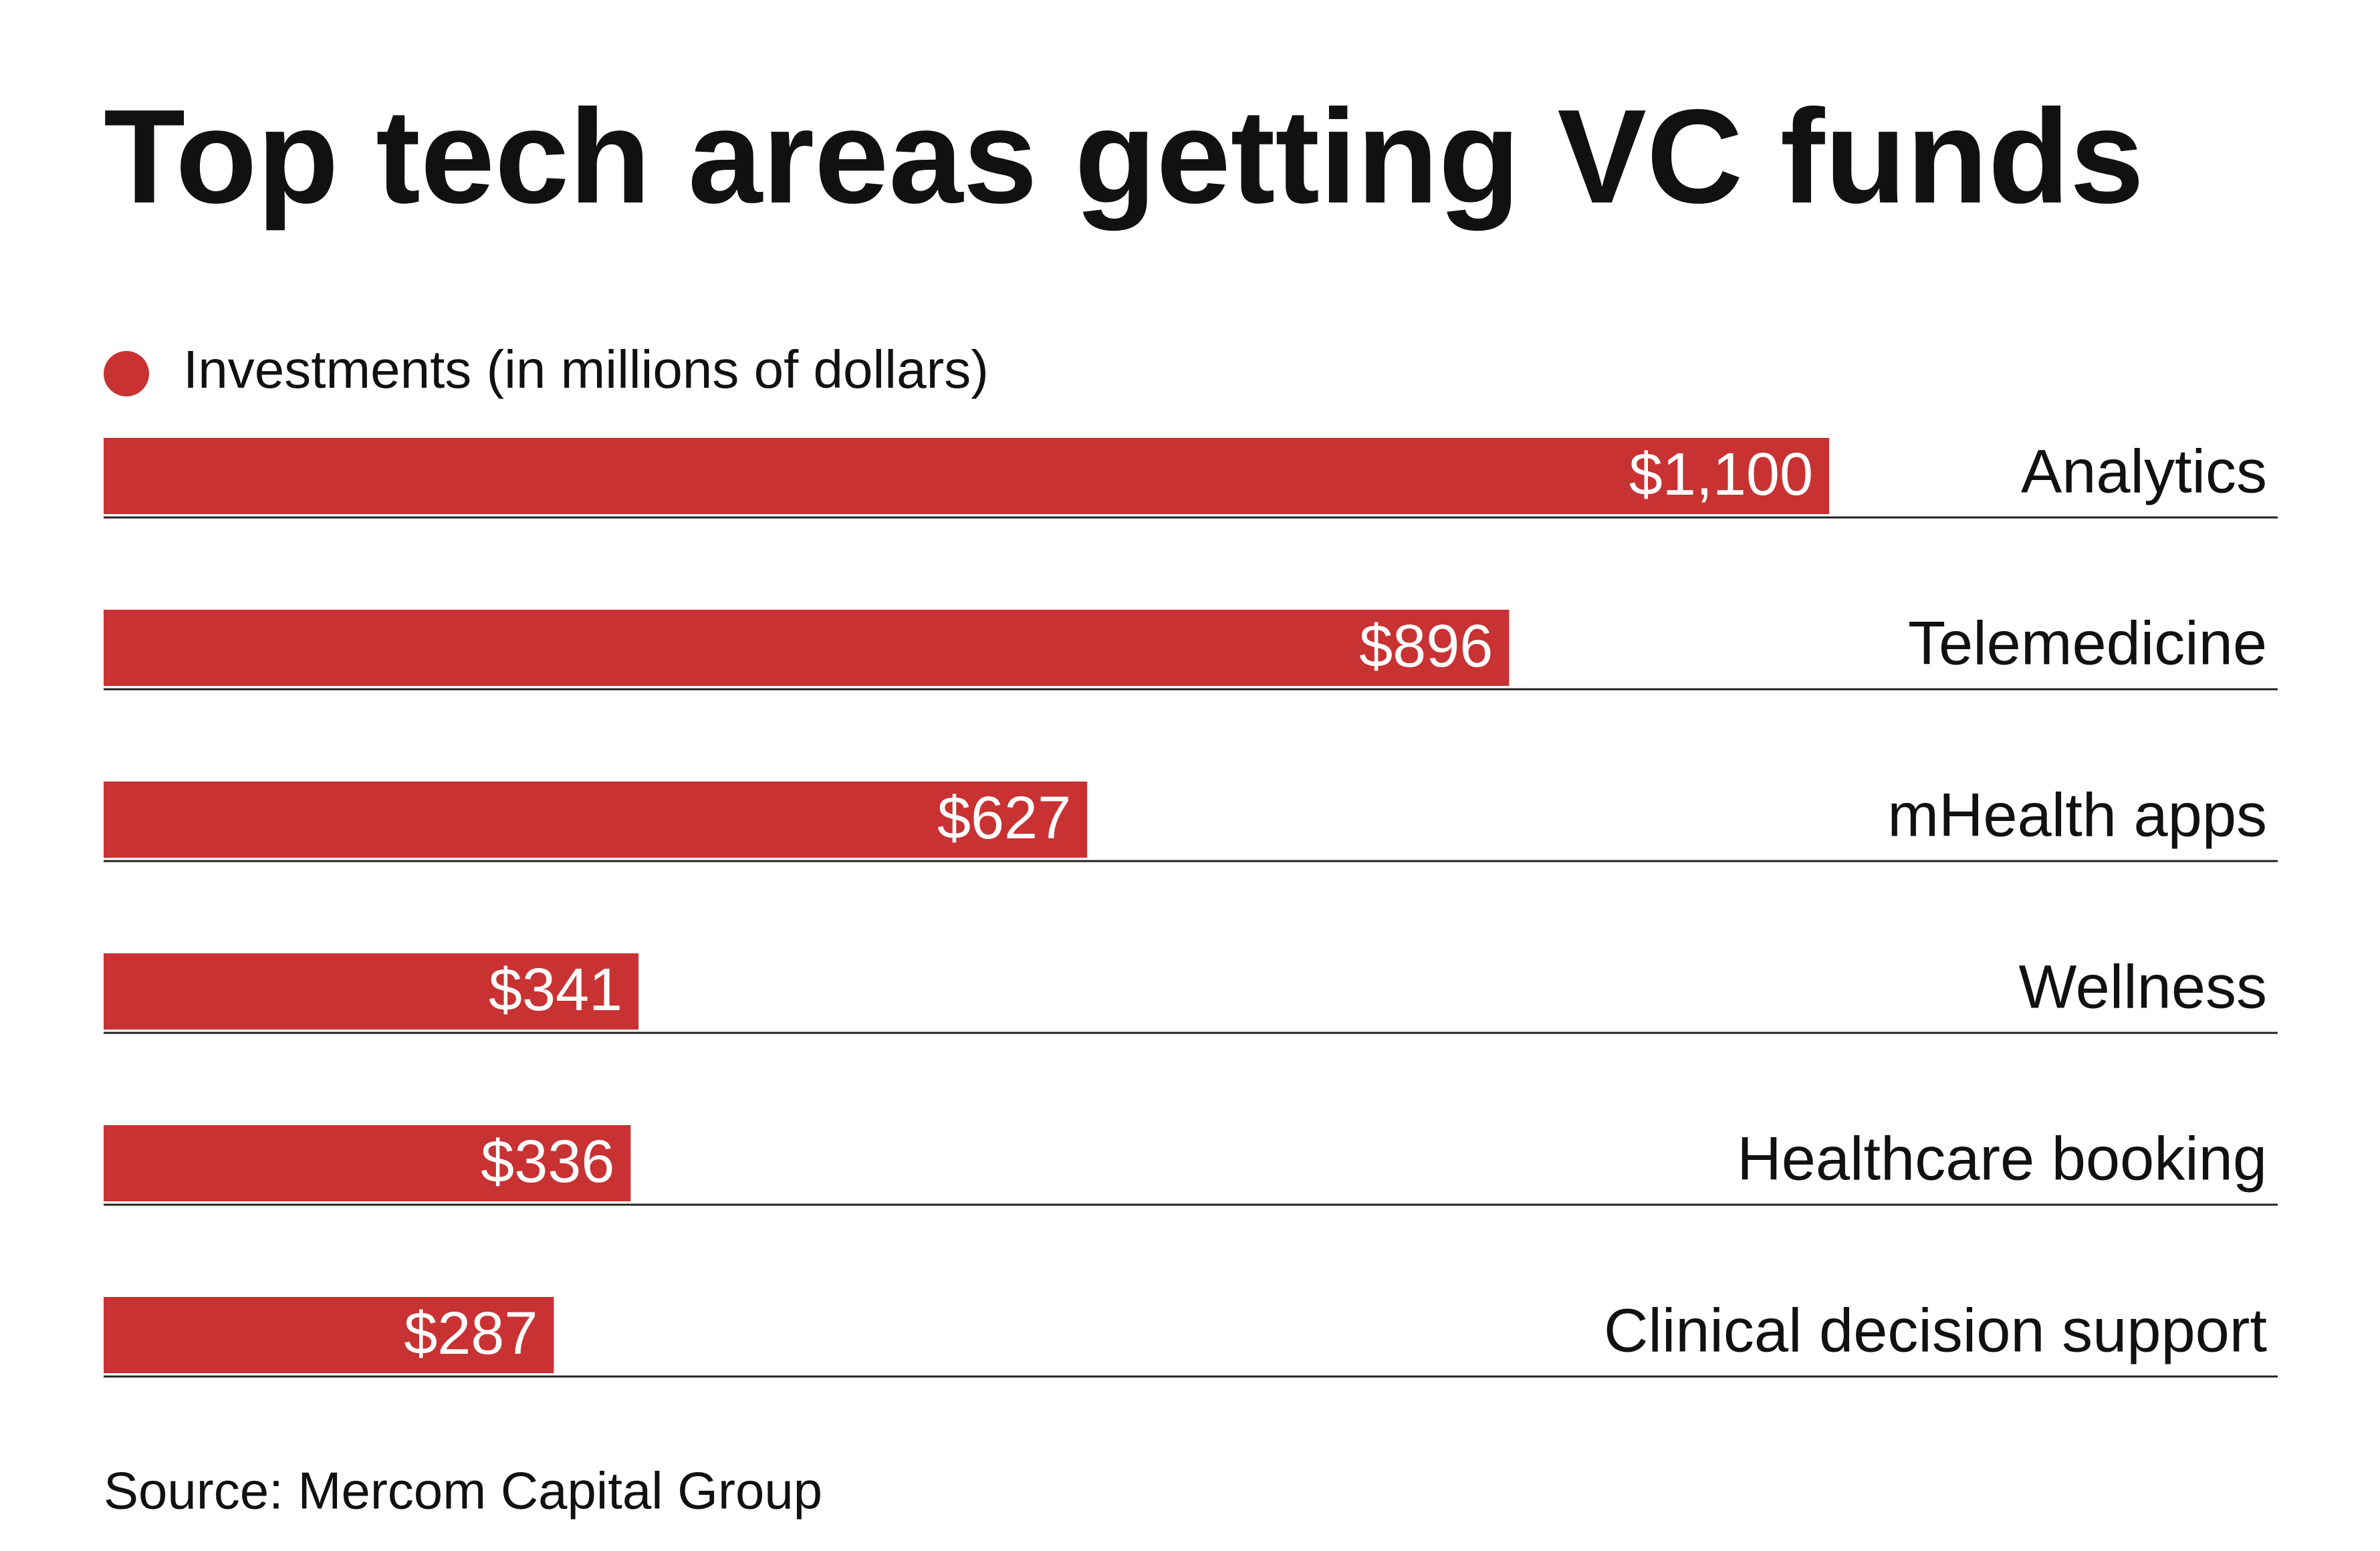 Image resolution: width=2380 pixels, height=1551 pixels. I want to click on source: Source: Mercom Capital Group, so click(463, 1490).